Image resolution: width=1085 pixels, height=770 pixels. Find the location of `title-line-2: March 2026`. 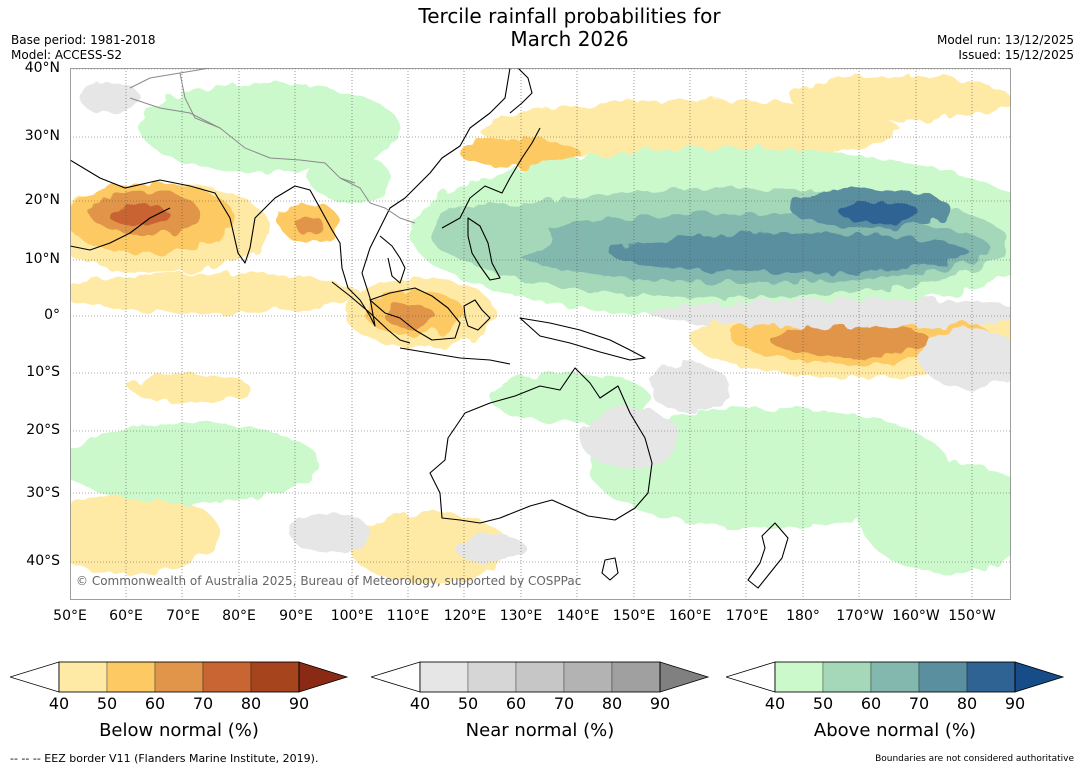

title-line-2: March 2026 is located at coordinates (569, 39).